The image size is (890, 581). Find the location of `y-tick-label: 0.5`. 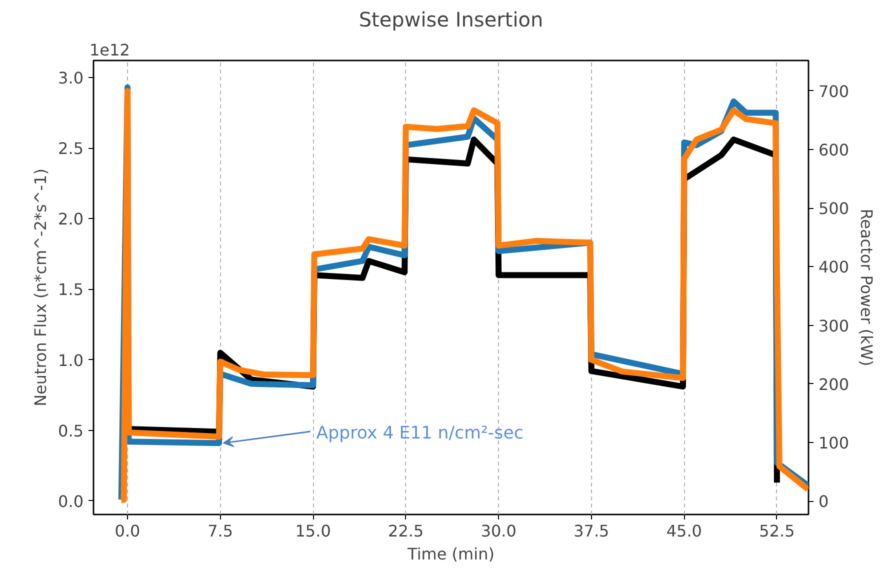

y-tick-label: 0.5 is located at coordinates (71, 430).